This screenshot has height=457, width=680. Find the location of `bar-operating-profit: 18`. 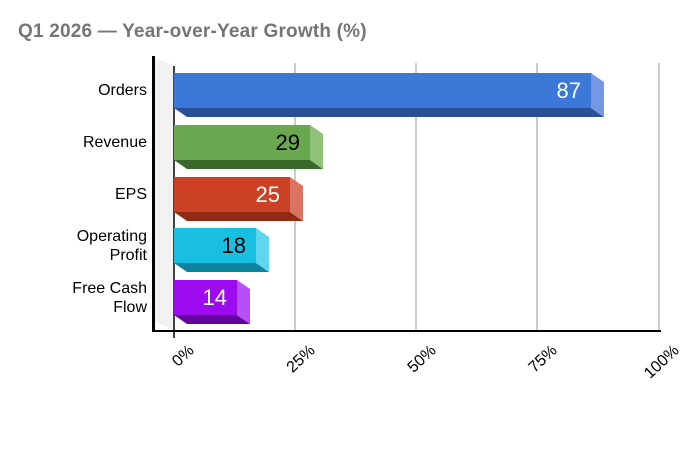

bar-operating-profit: 18 is located at coordinates (215, 245).